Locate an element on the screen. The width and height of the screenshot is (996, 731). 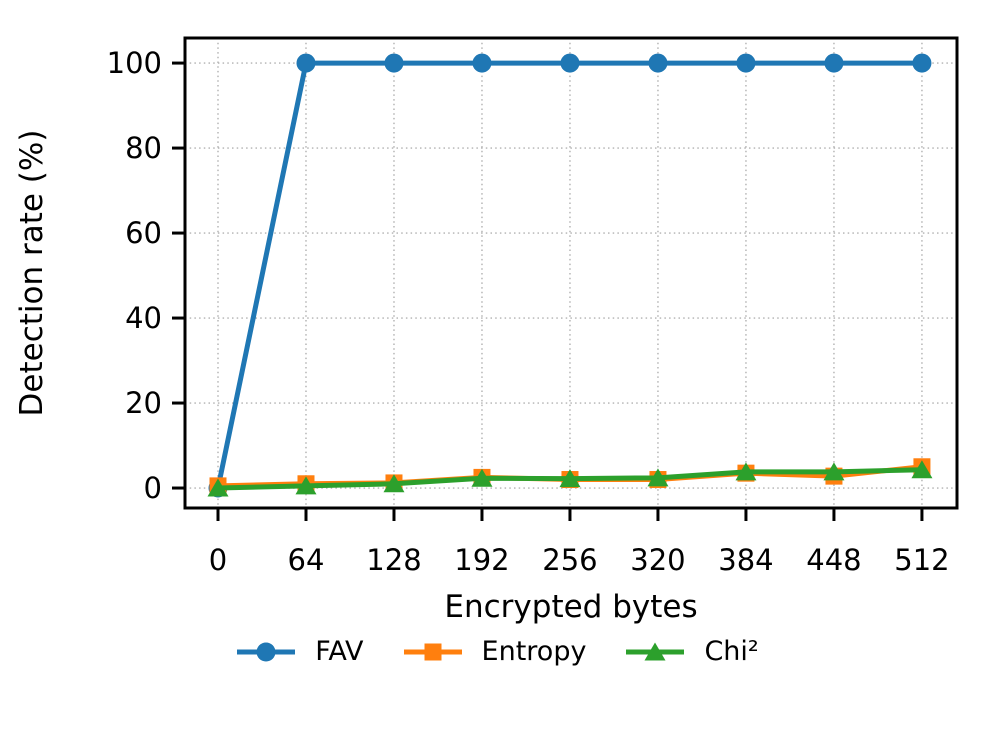
legend-label: Chi² is located at coordinates (731, 651).